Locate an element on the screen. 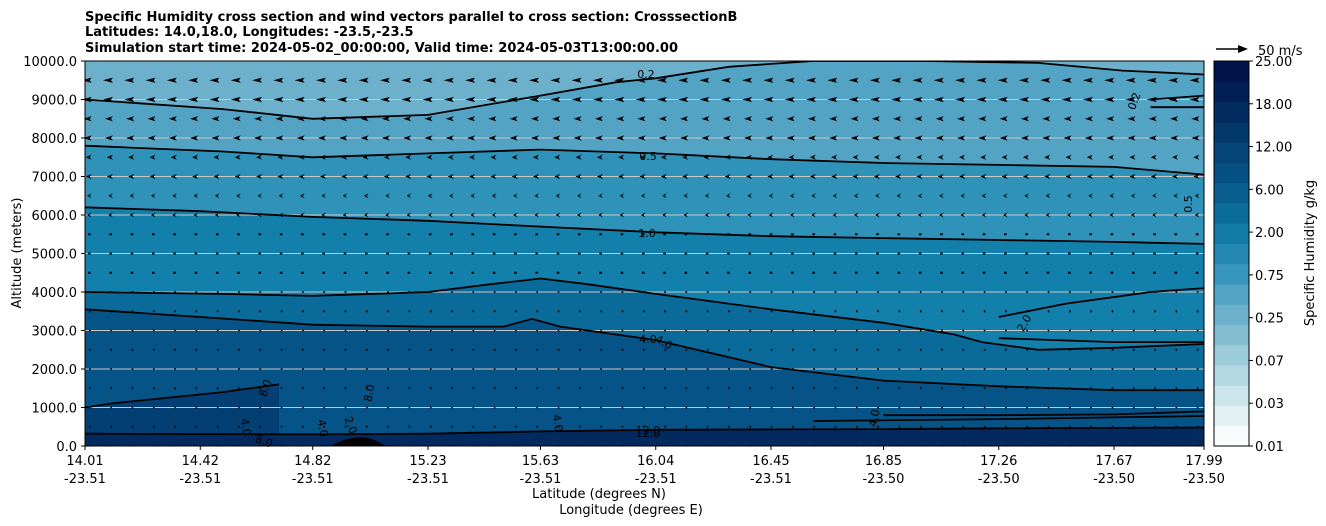 This screenshot has width=1326, height=526. x-axis-label-latitude: Latitude (degrees N) is located at coordinates (599, 494).